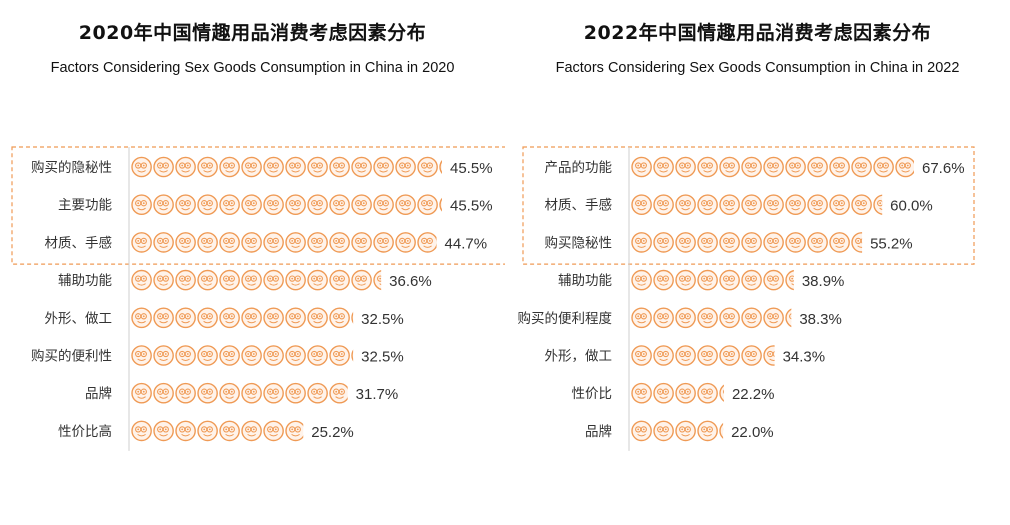 This screenshot has height=525, width=1010. Describe the element at coordinates (377, 394) in the screenshot. I see `value-label: 31.7%` at that location.